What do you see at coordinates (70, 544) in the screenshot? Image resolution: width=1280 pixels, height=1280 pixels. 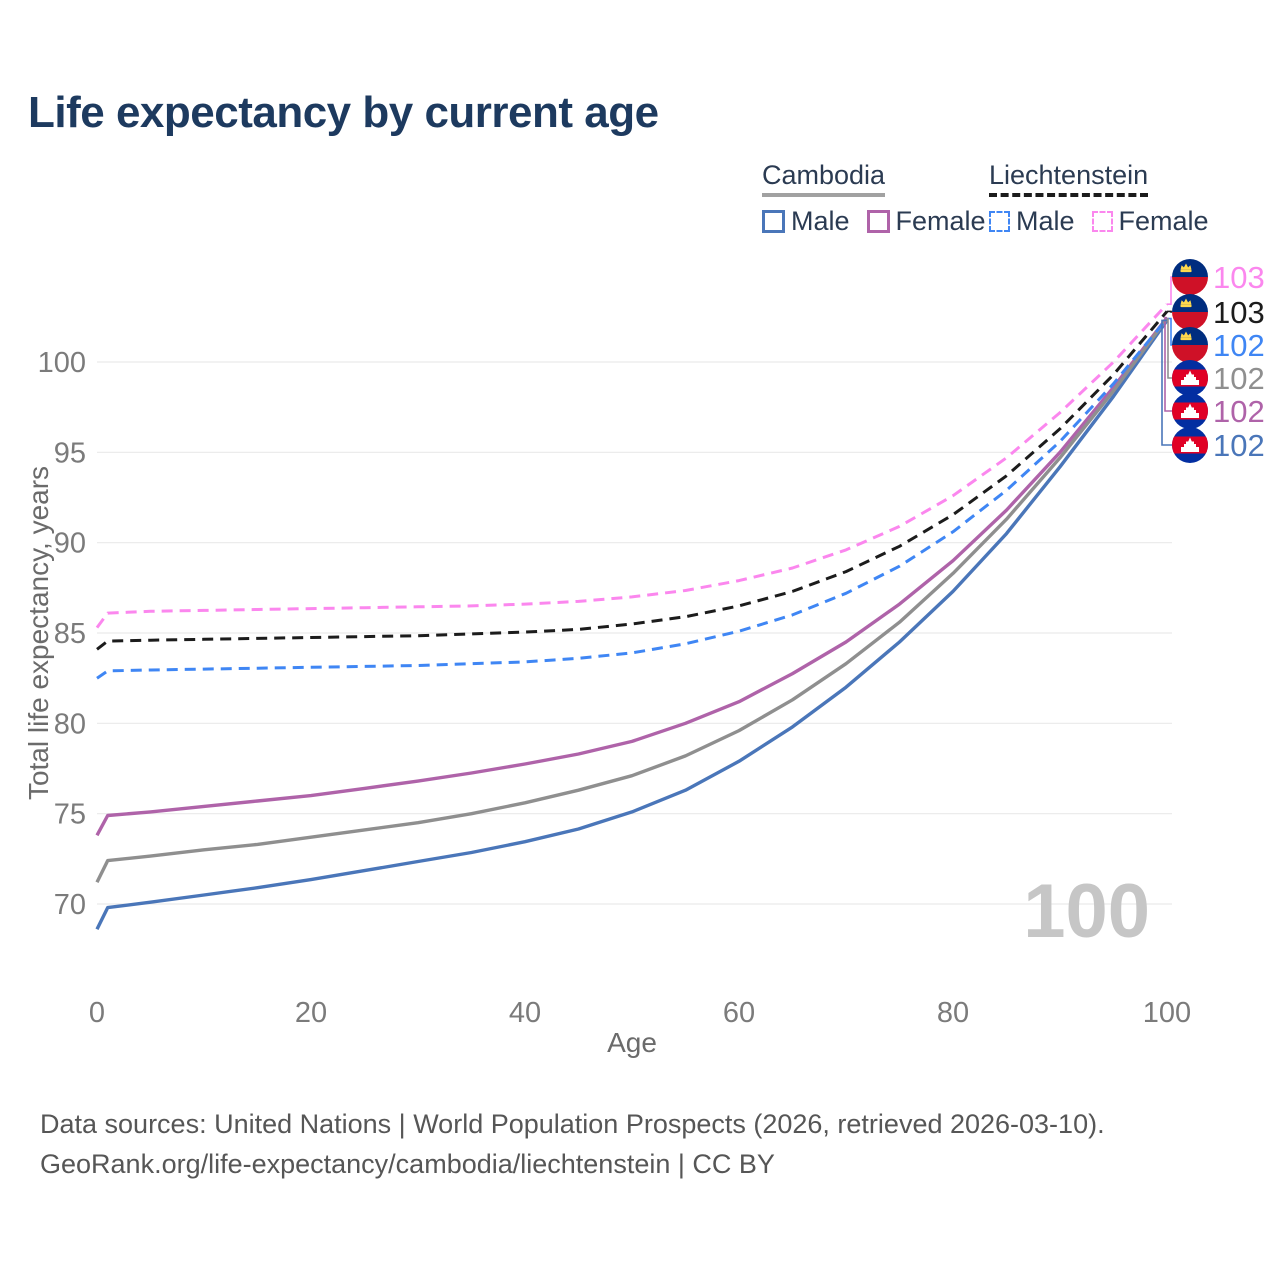 I see `y-tick-label: 90` at bounding box center [70, 544].